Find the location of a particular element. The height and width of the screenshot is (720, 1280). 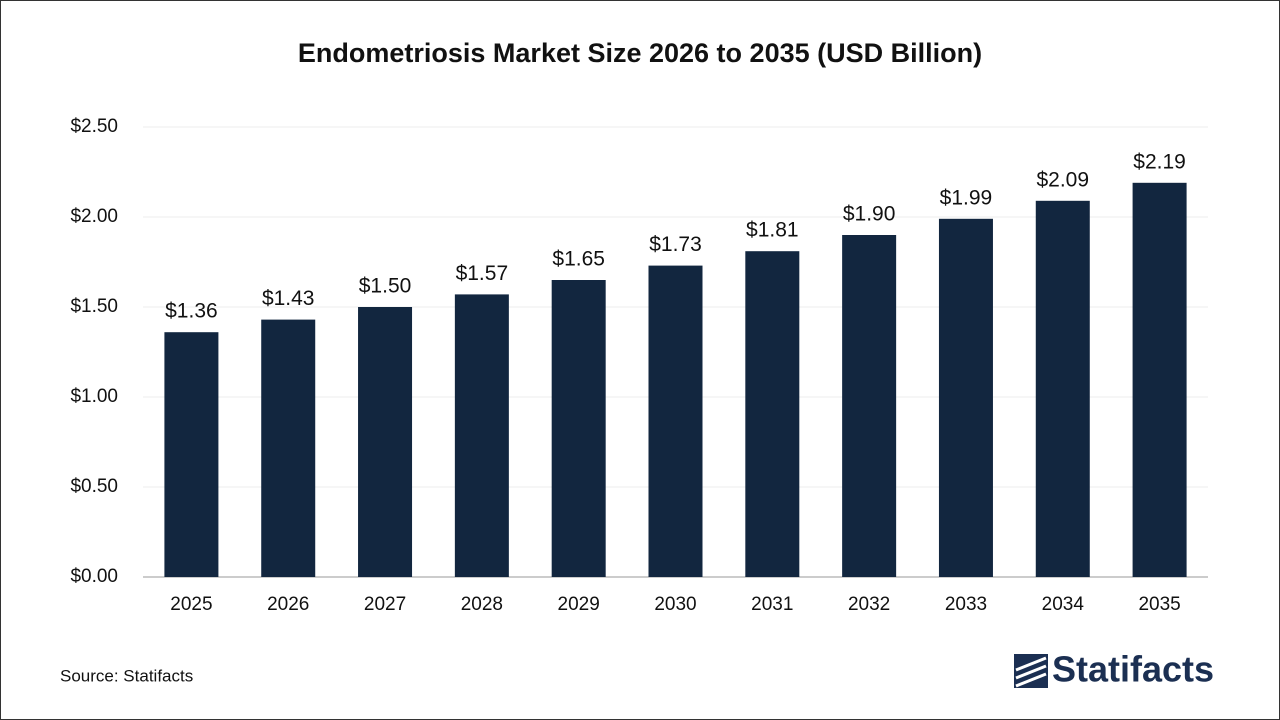

value-label: $1.99 is located at coordinates (966, 197).